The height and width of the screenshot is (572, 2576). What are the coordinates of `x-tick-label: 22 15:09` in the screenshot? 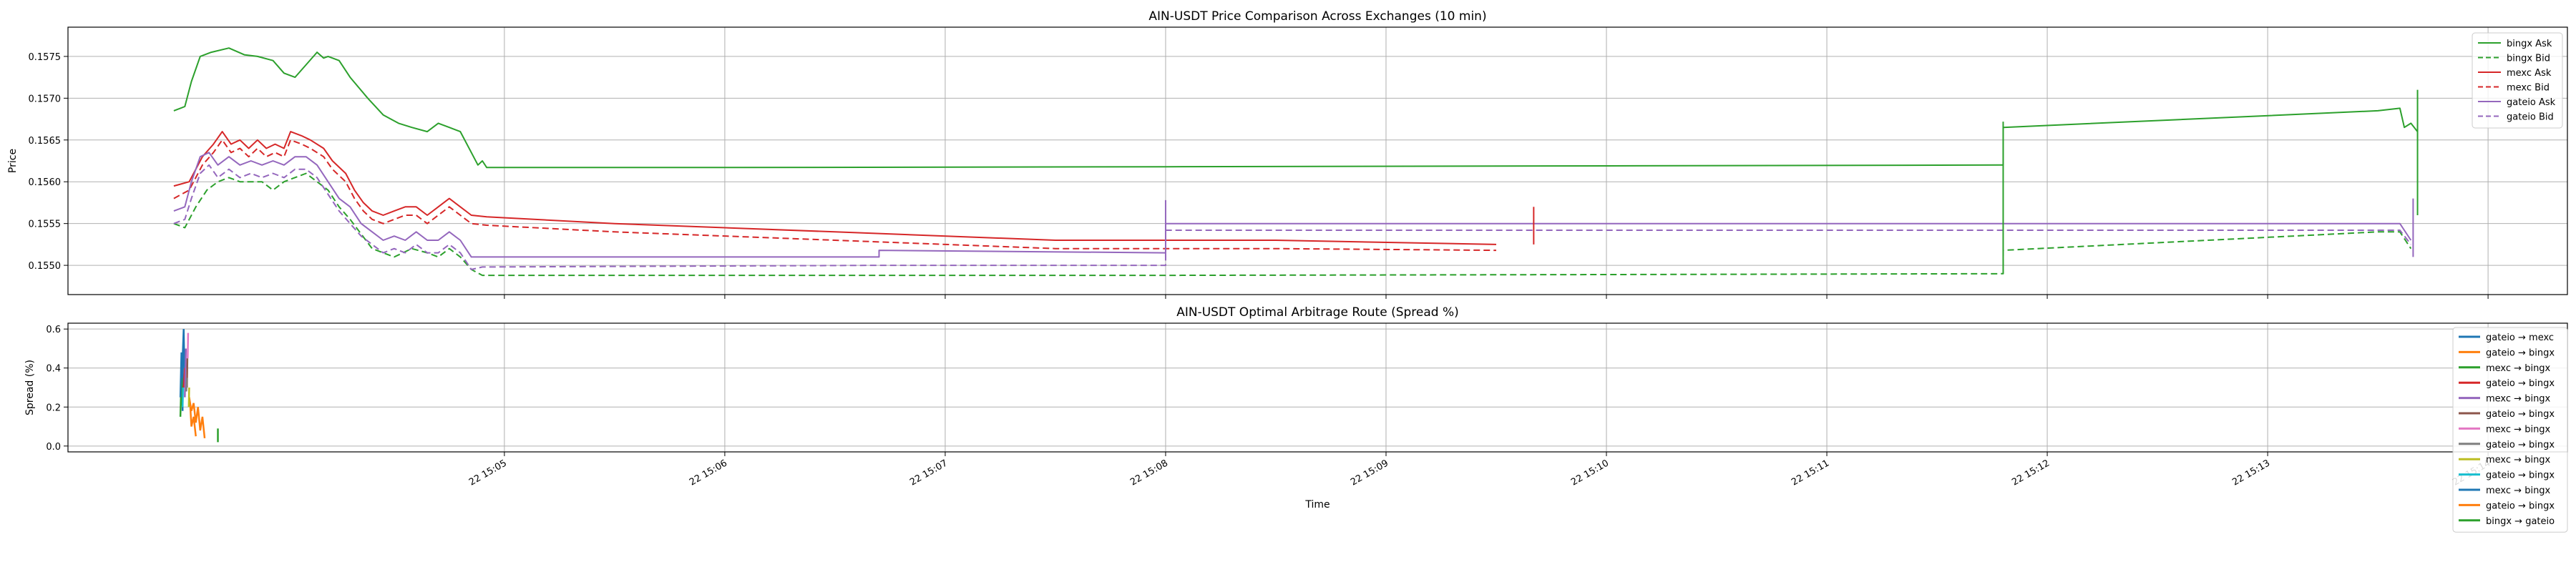 It's located at (1369, 473).